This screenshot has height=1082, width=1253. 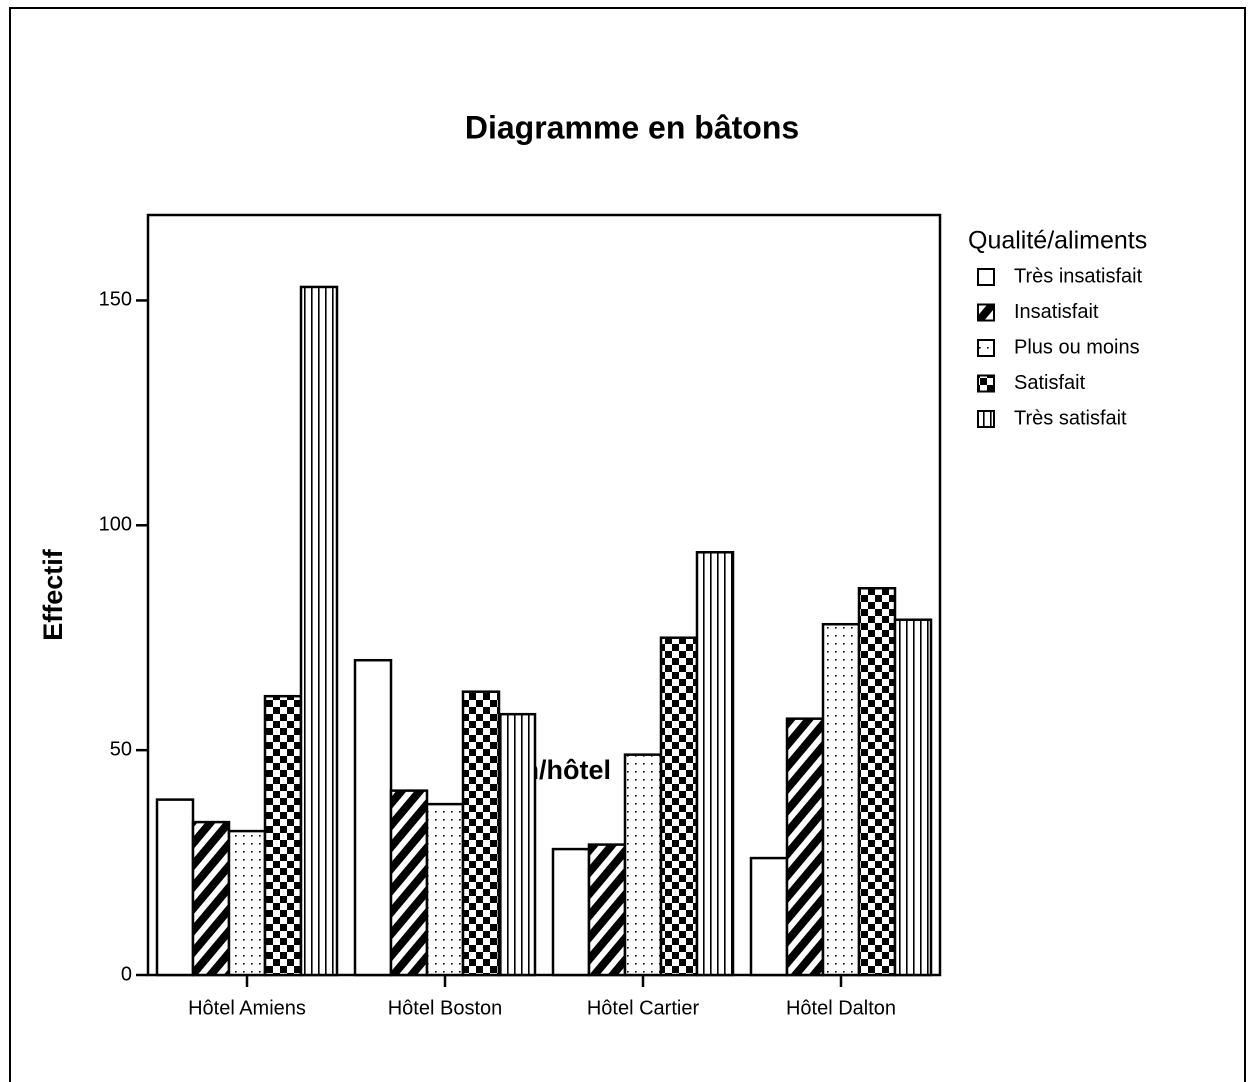 I want to click on legend-label: Satisfait, so click(x=1050, y=383).